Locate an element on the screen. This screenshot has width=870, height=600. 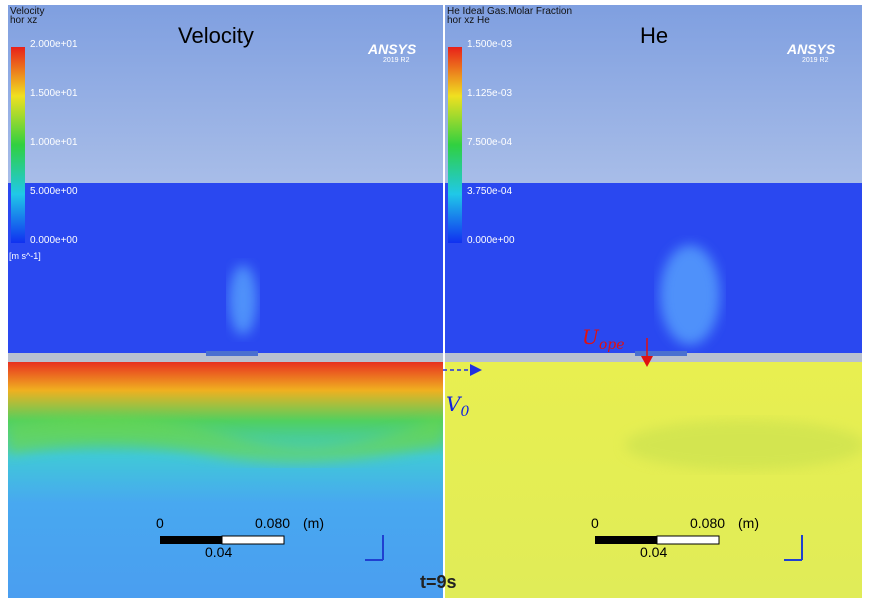
legend-tick: 7.500e-04 is located at coordinates (490, 142).